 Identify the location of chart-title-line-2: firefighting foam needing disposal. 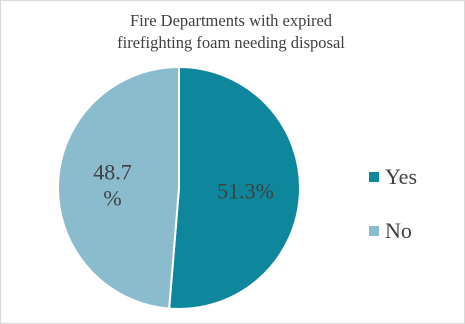
(231, 42).